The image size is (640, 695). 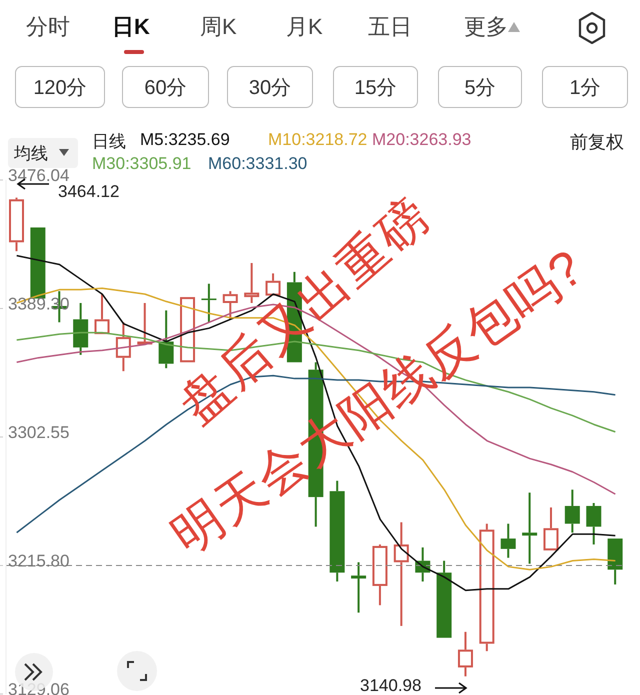 What do you see at coordinates (304, 27) in the screenshot?
I see `text: 月K` at bounding box center [304, 27].